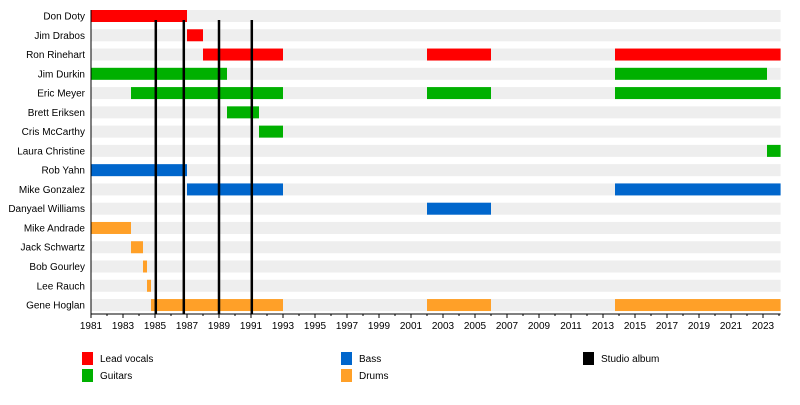 This screenshot has width=800, height=405. Describe the element at coordinates (59, 36) in the screenshot. I see `member-label: Jim Drabos` at that location.